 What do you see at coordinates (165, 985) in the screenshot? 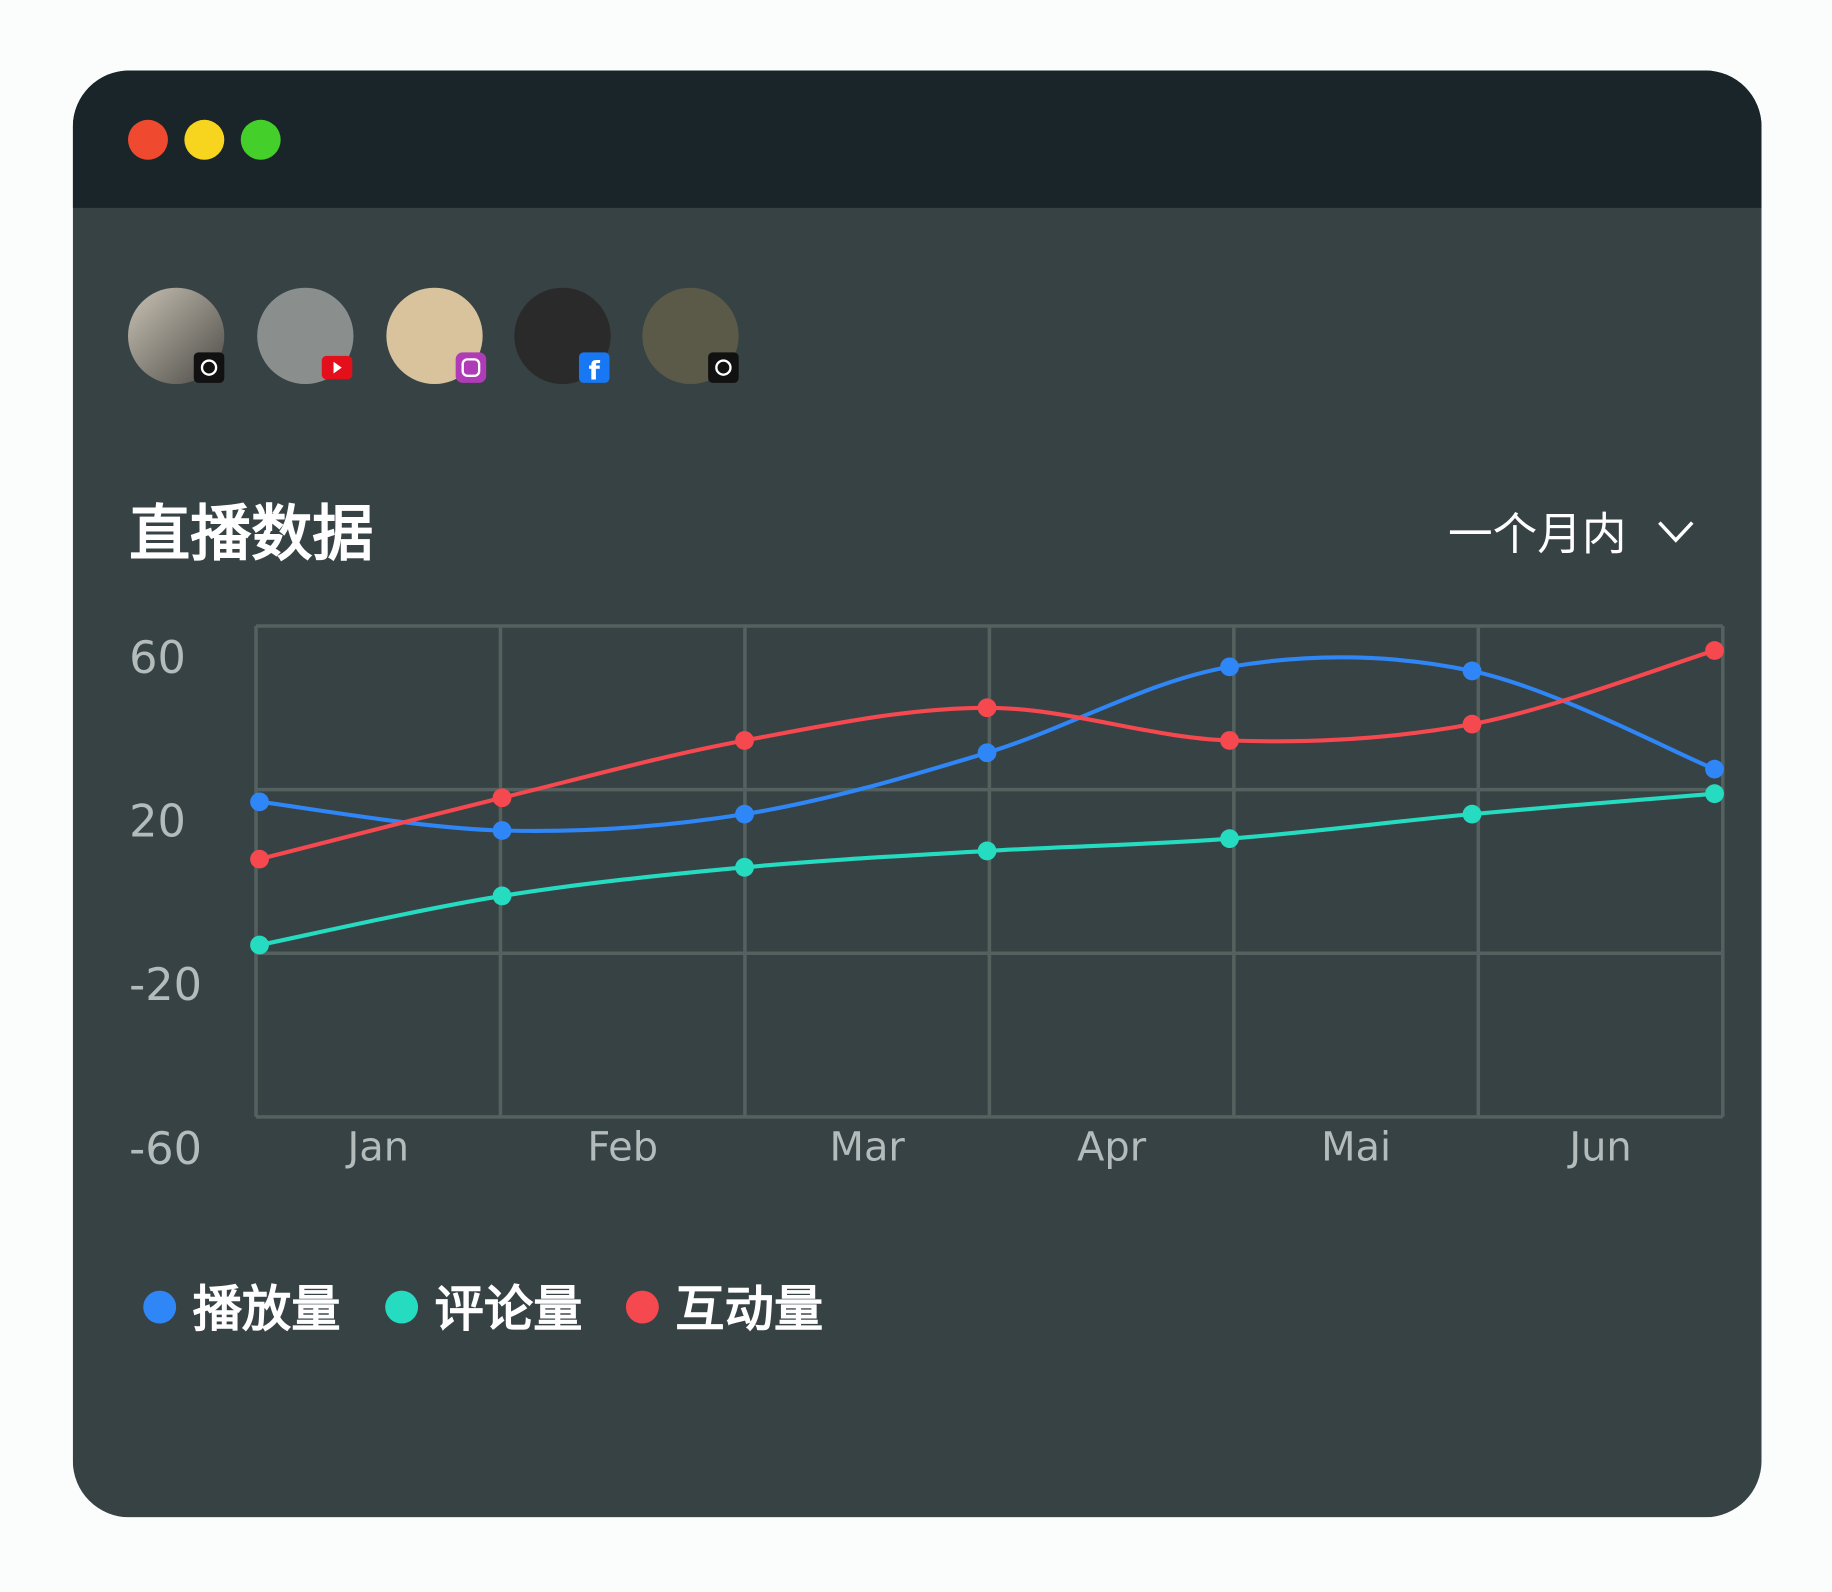
I see `y-tick-label: -20` at bounding box center [165, 985].